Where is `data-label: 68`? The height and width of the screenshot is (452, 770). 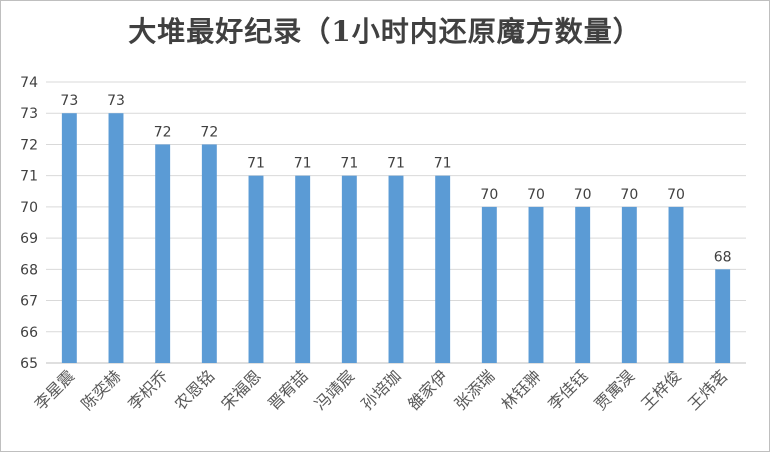 data-label: 68 is located at coordinates (723, 257).